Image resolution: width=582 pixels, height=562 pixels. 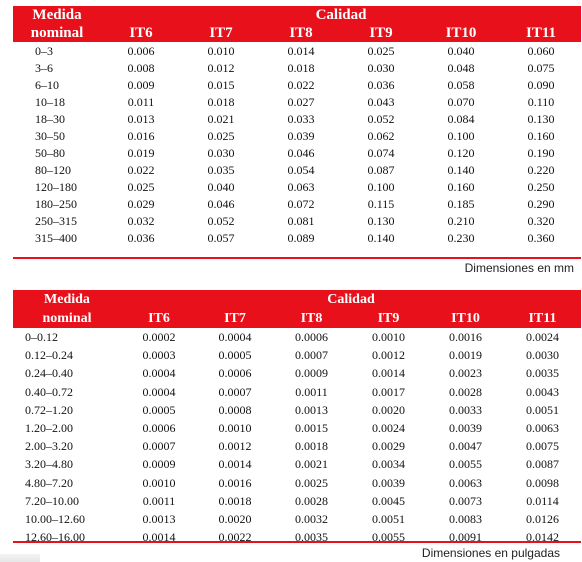 I want to click on tolerance-cell: 0.040, so click(x=461, y=50).